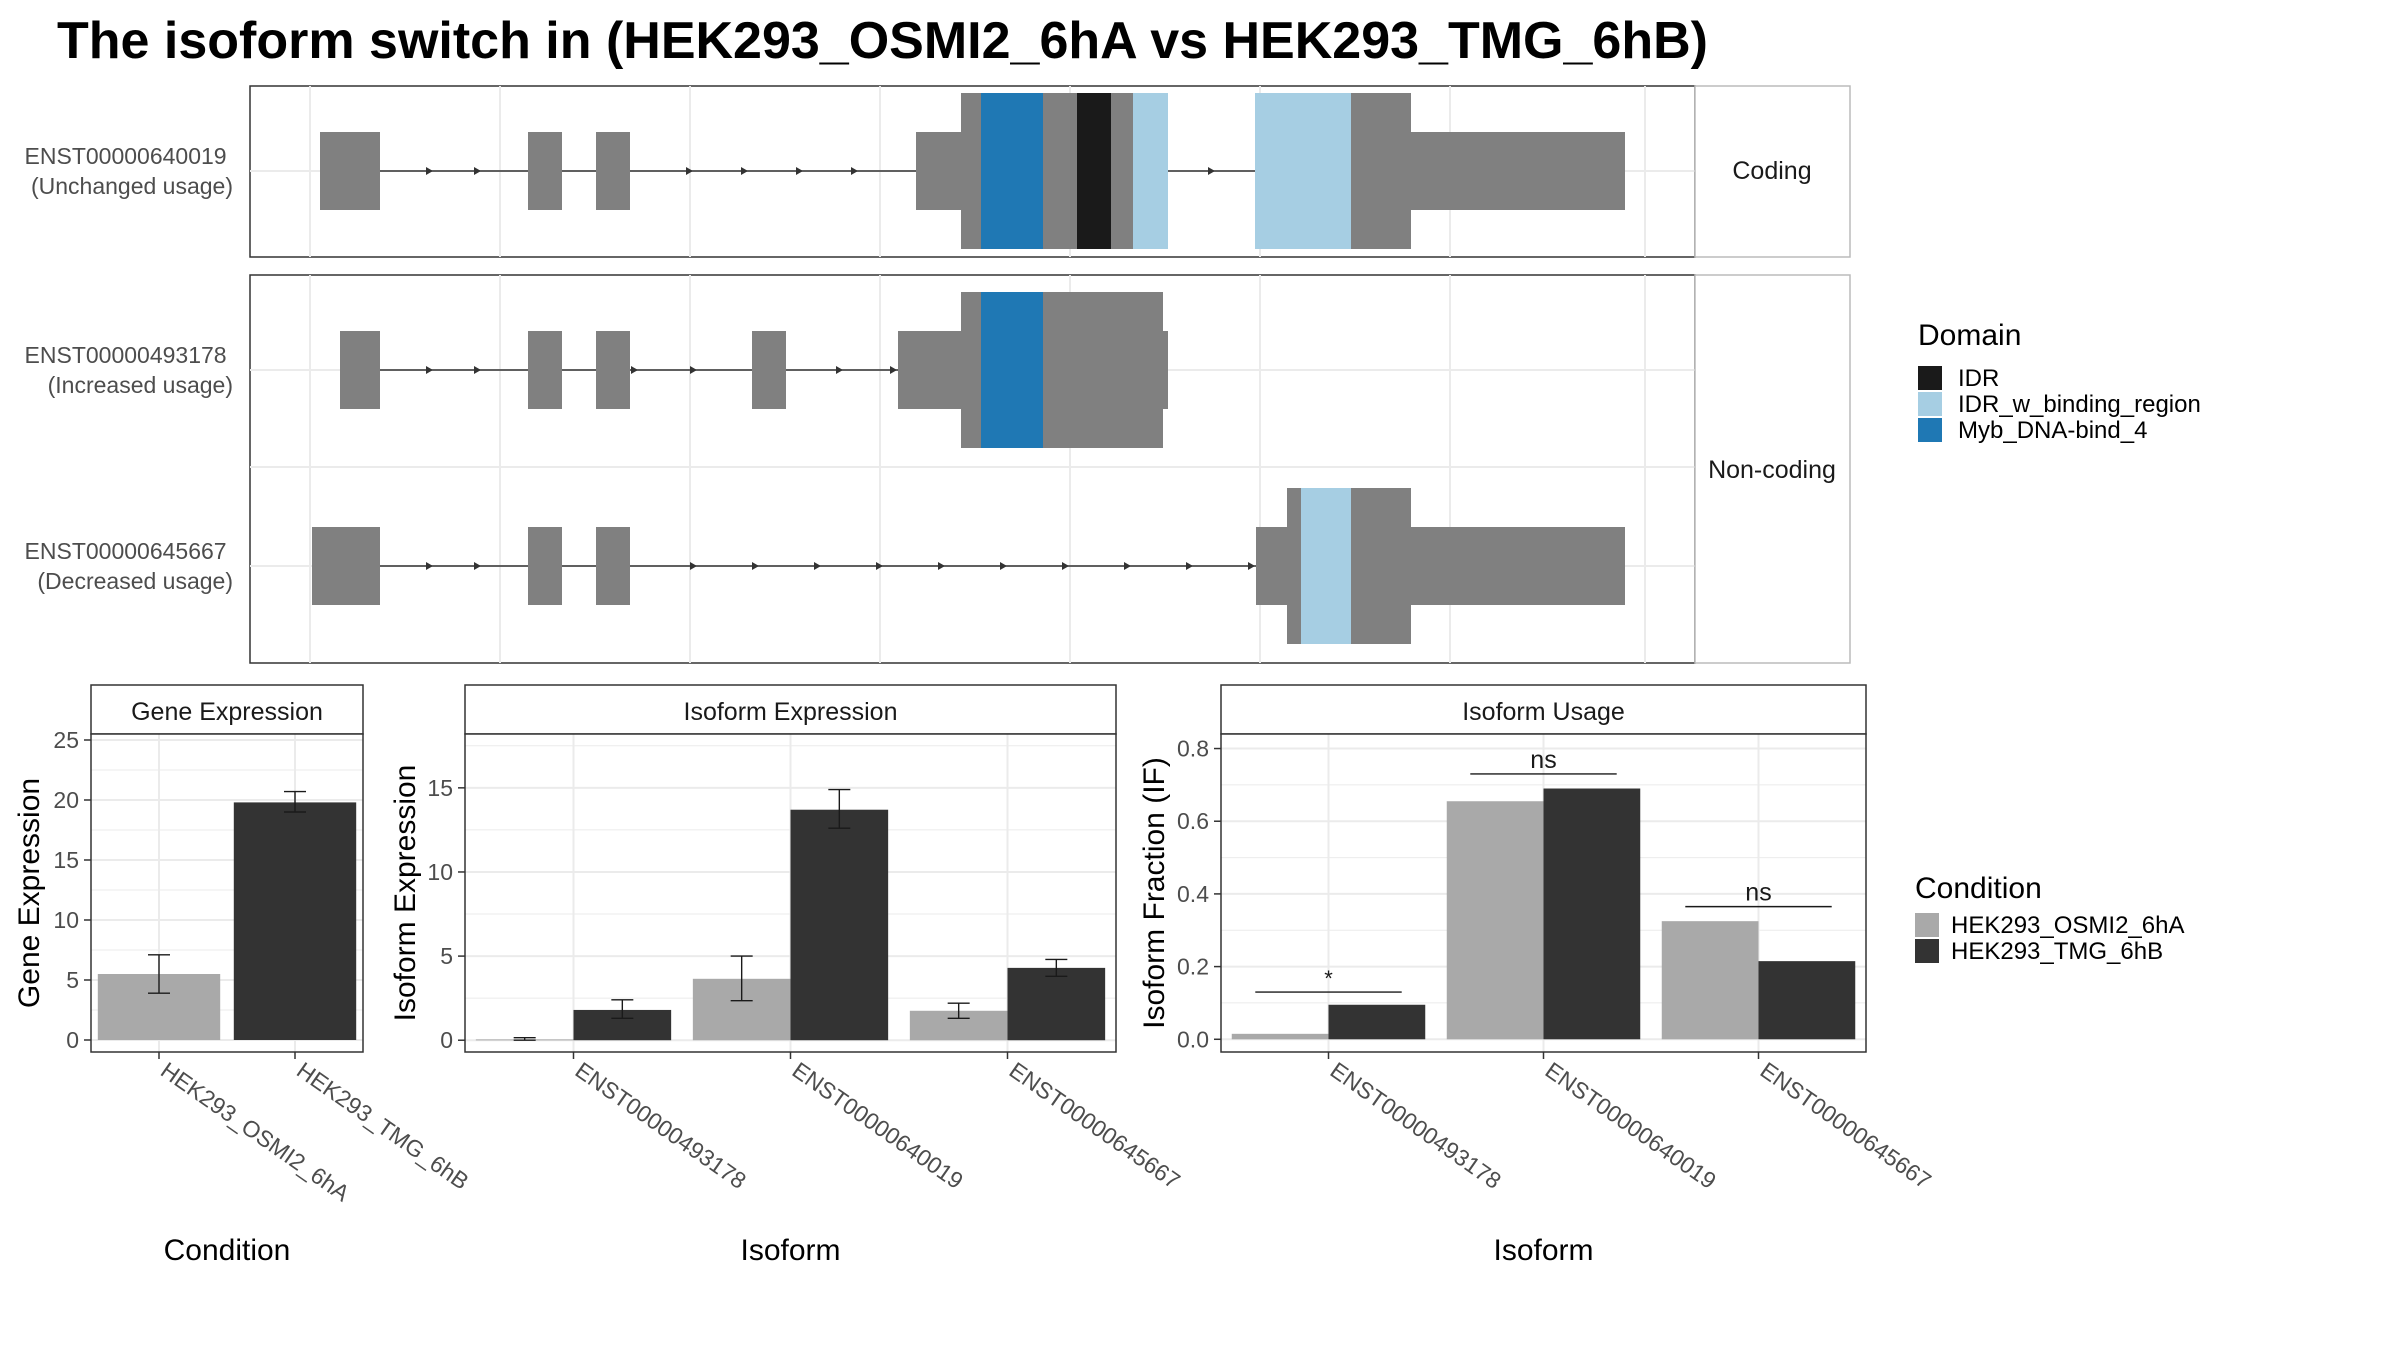 Image resolution: width=2400 pixels, height=1350 pixels. I want to click on coding-facet-label: Coding, so click(1771, 171).